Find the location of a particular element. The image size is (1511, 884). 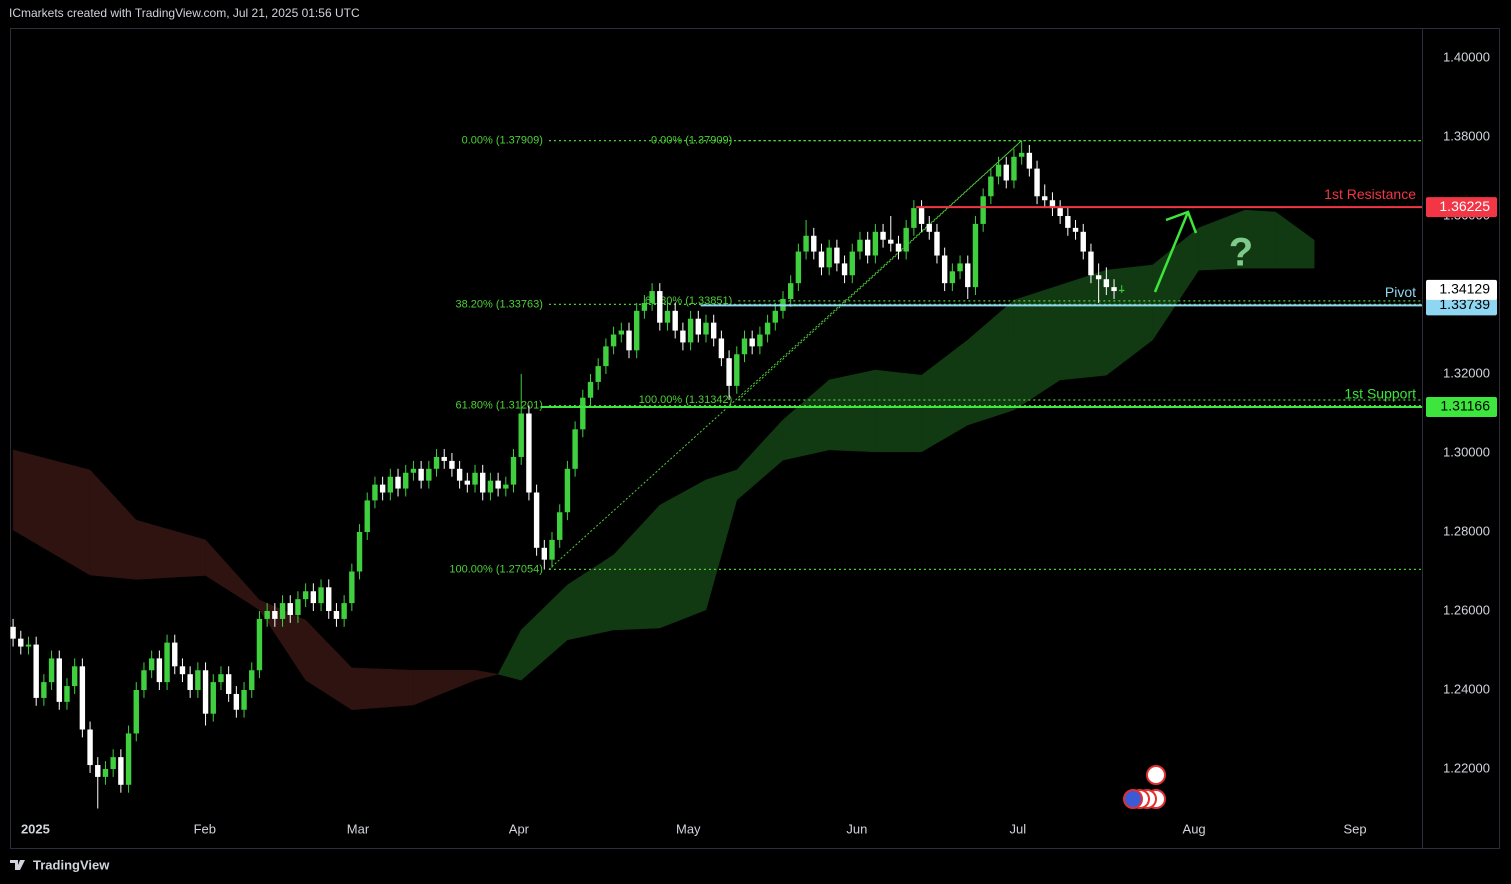

y-tick-label: 1.40000 is located at coordinates (1466, 56).